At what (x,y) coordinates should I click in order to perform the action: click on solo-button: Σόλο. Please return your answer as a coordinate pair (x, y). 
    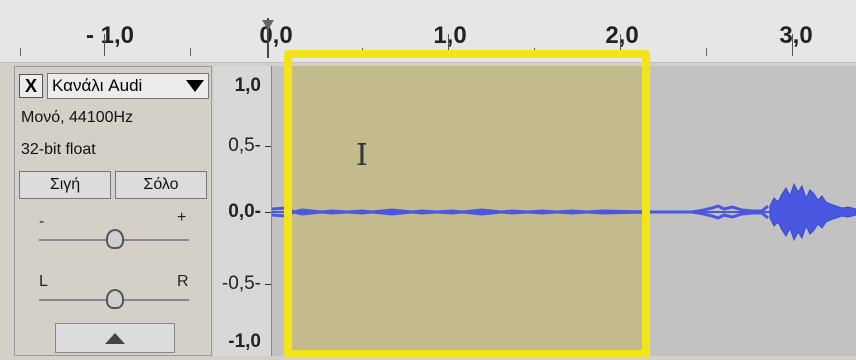
    Looking at the image, I should click on (161, 185).